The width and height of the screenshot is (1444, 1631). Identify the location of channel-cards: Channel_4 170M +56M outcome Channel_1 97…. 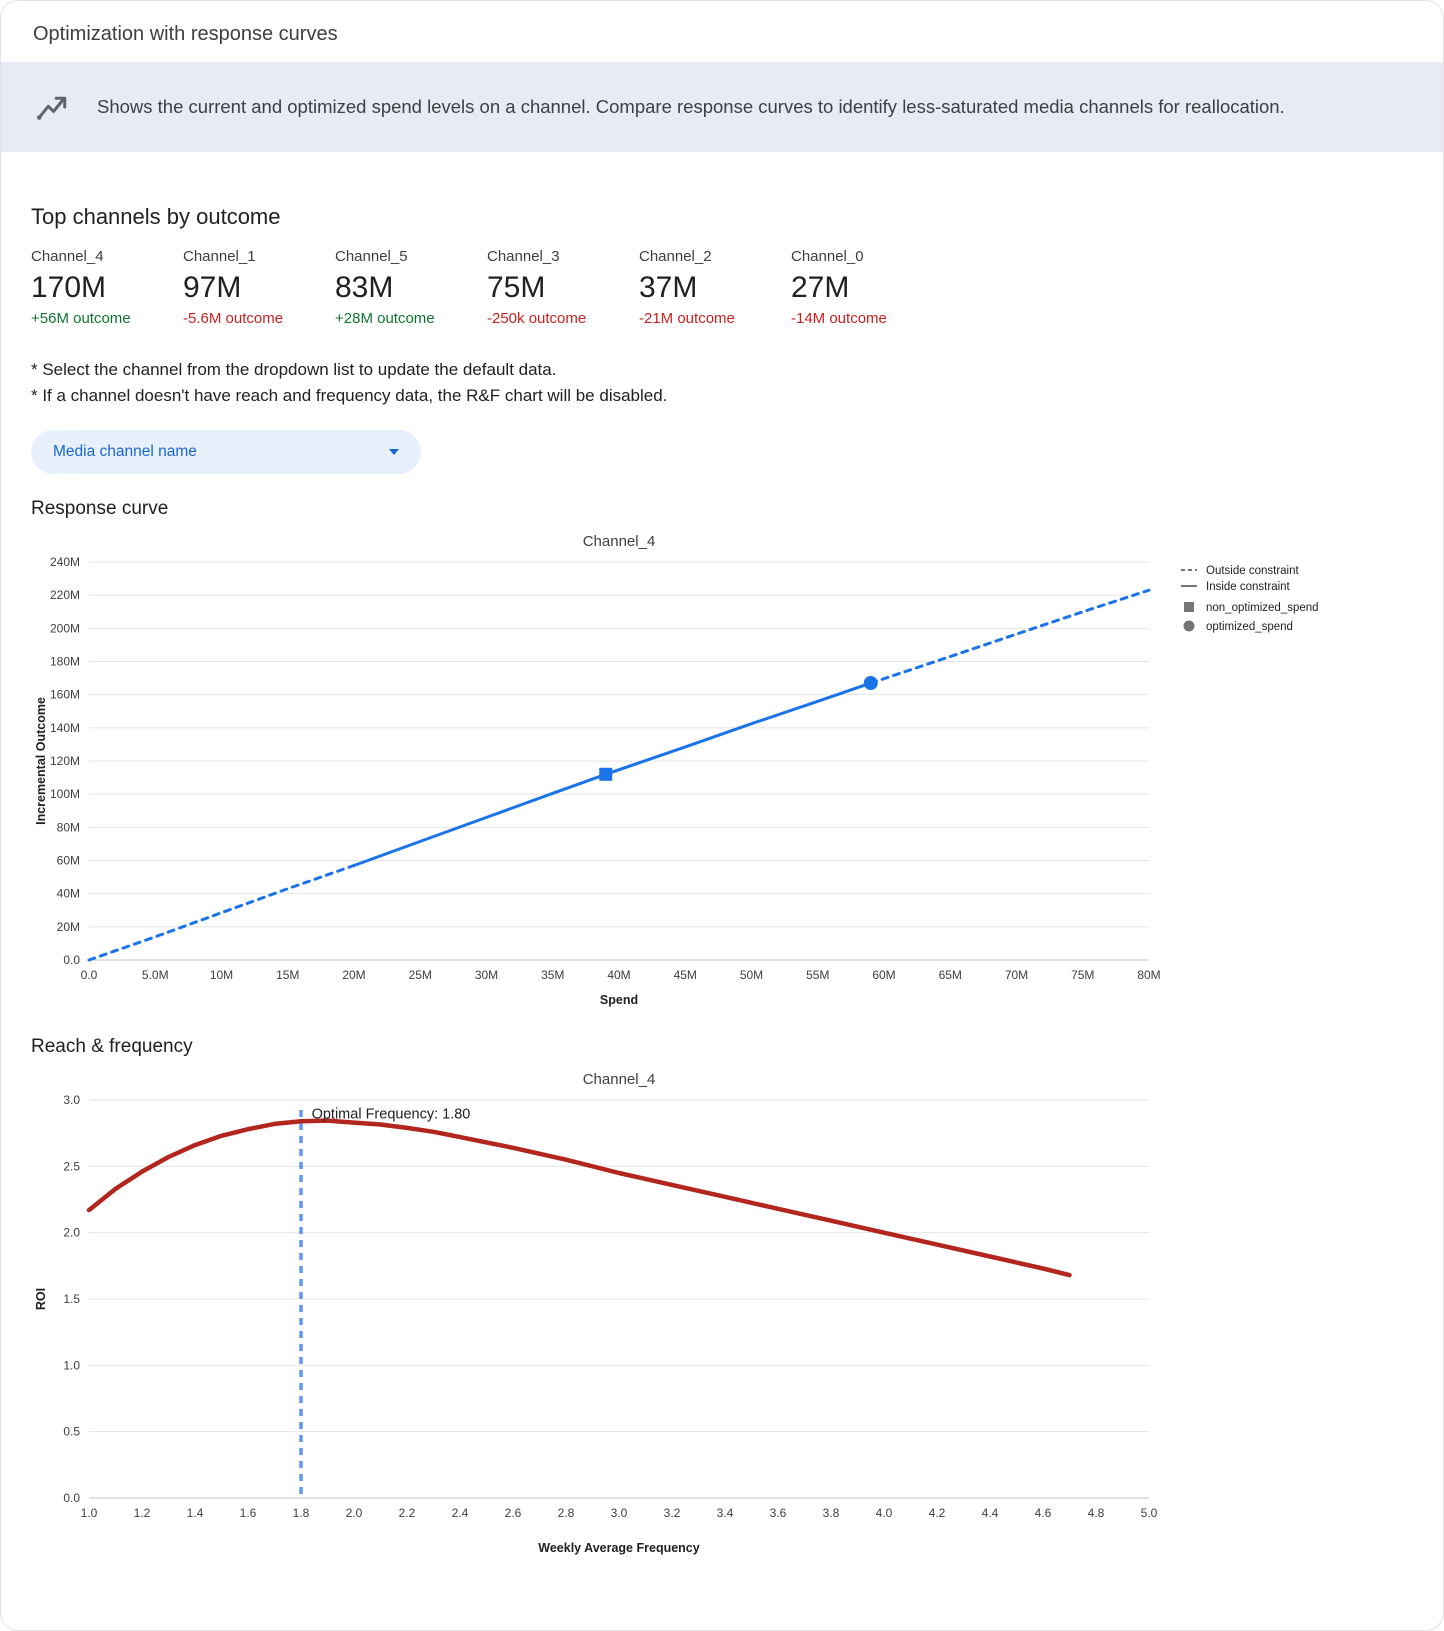
(722, 287).